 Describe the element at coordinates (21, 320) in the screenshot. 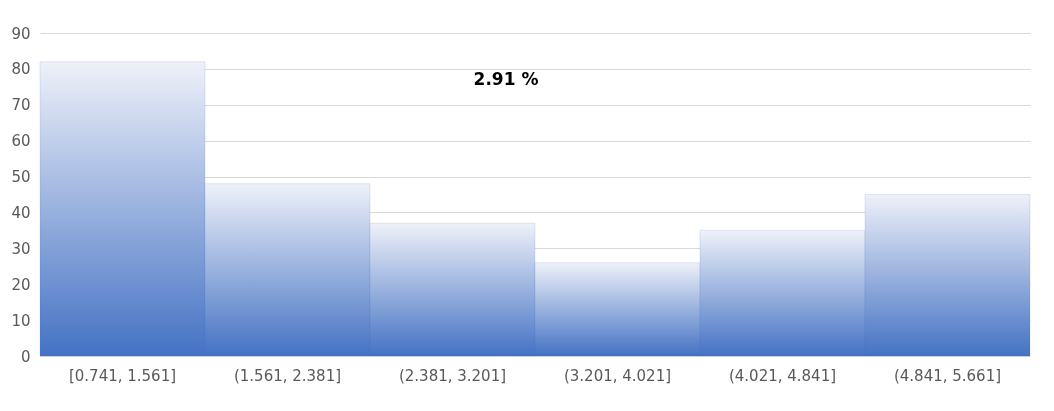

I see `y-tick-label: 10` at that location.